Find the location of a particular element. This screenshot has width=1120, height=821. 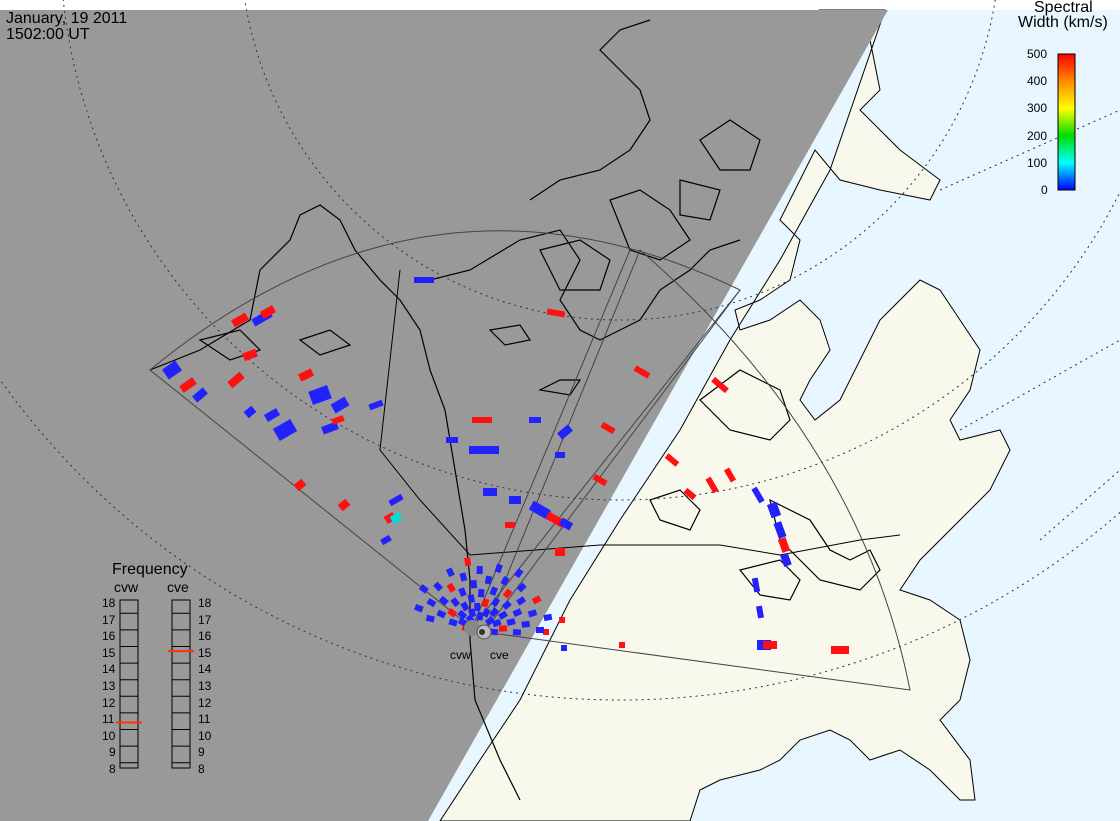

cve-scale-11: 11 is located at coordinates (204, 719).